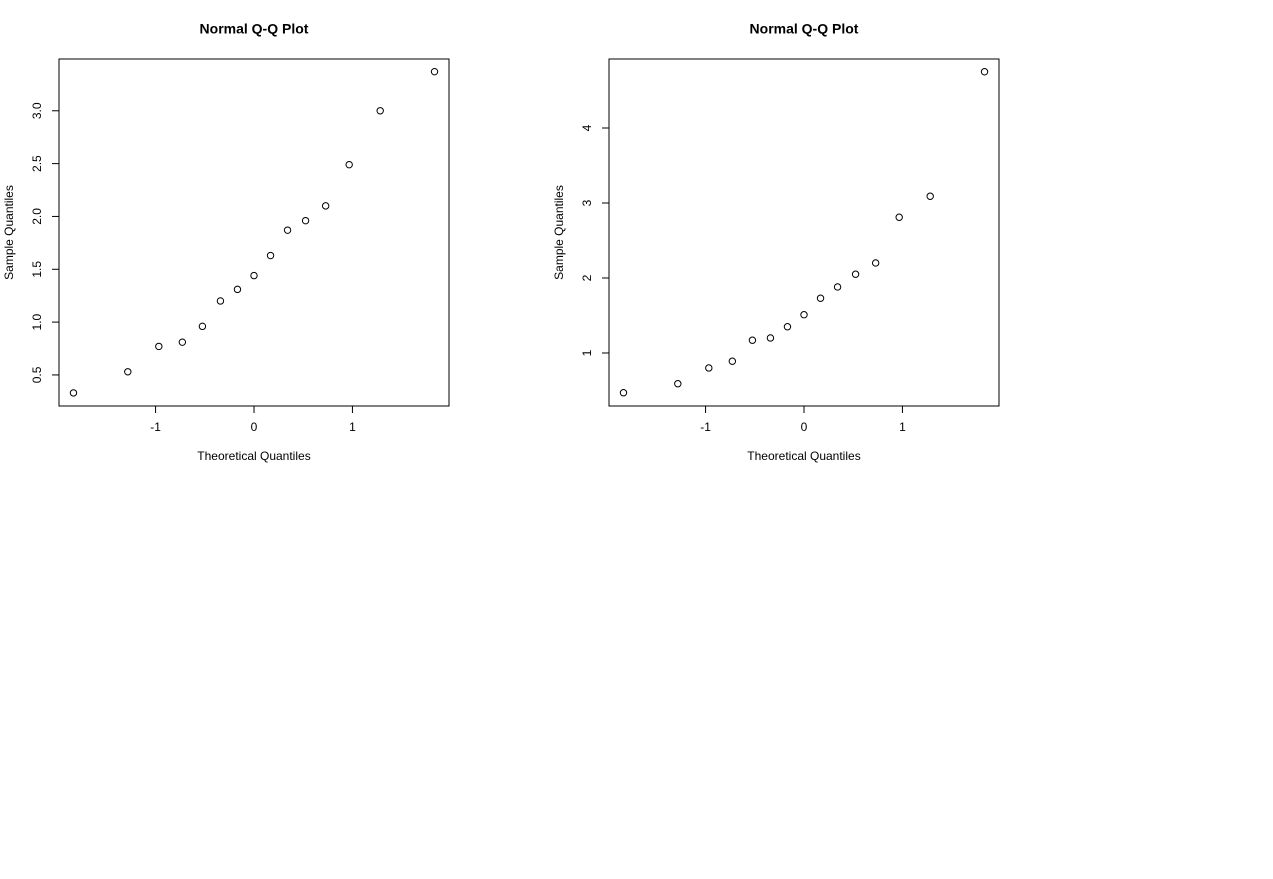 This screenshot has width=1273, height=879. I want to click on y-tick-label: 4, so click(587, 127).